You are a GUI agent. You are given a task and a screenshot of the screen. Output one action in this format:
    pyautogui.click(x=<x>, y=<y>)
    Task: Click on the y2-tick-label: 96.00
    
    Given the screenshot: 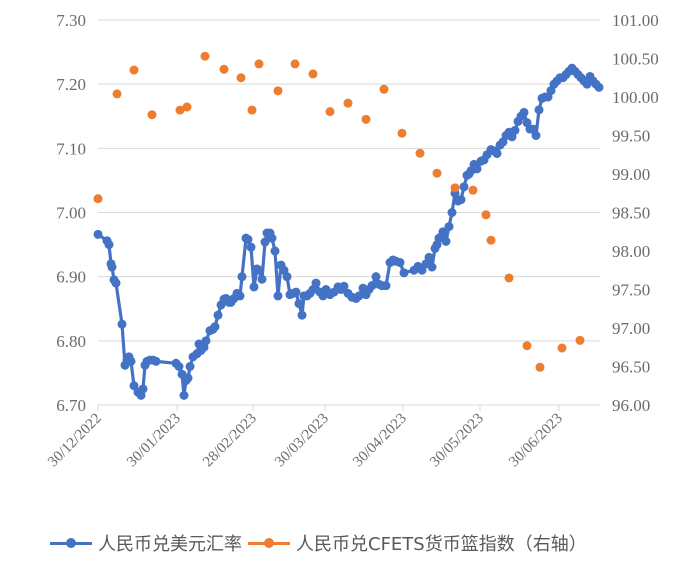 What is the action you would take?
    pyautogui.click(x=631, y=405)
    